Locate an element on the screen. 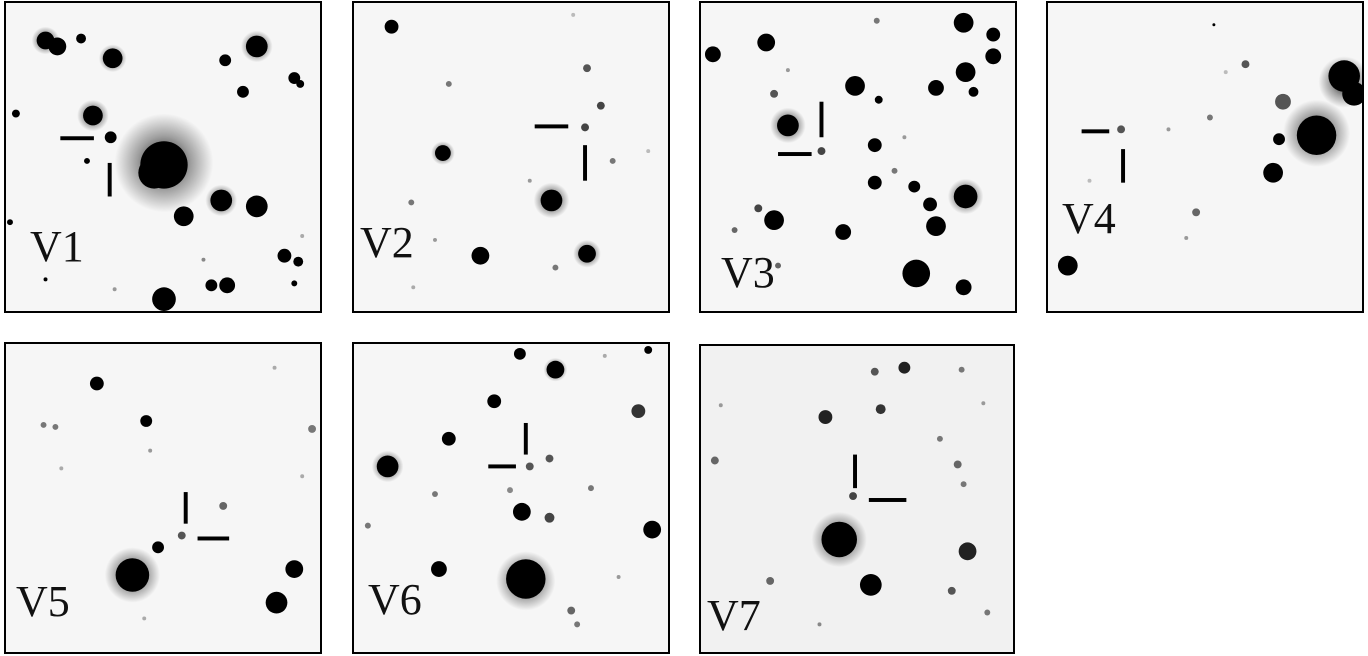 The width and height of the screenshot is (1368, 656). finder-chart-v6: V6 is located at coordinates (511, 498).